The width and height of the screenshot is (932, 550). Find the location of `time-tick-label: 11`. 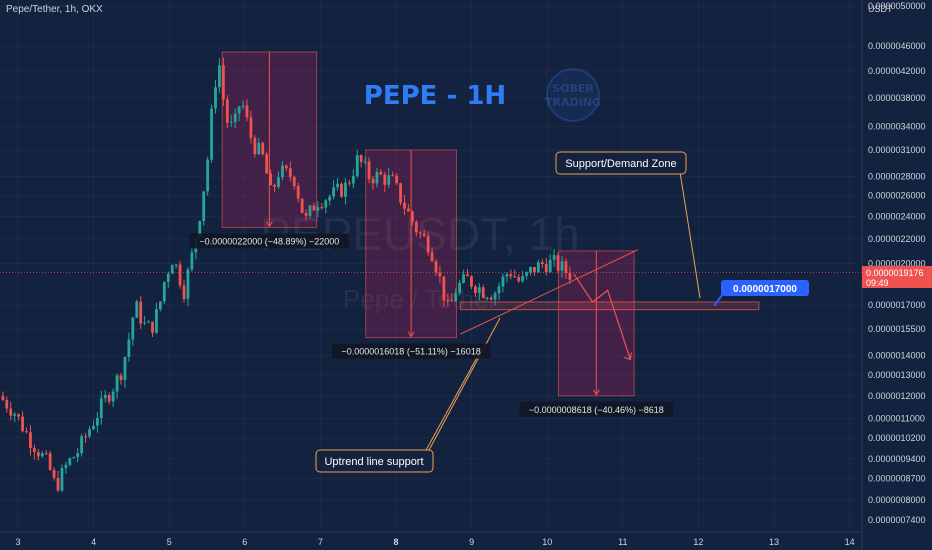

time-tick-label: 11 is located at coordinates (622, 542).